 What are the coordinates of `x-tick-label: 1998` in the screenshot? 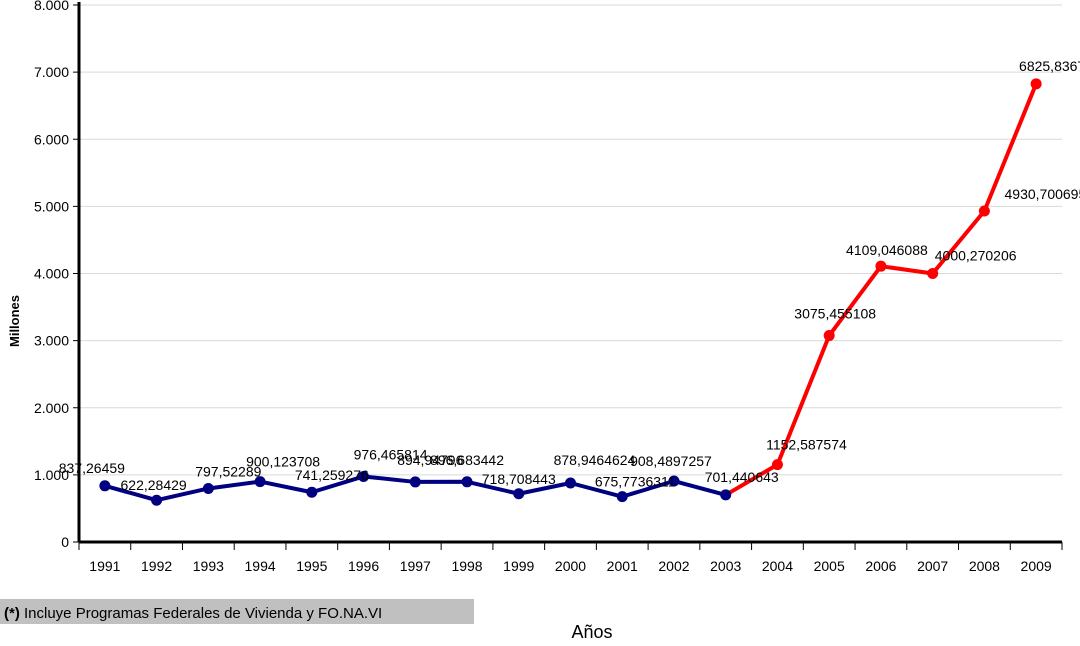 It's located at (466, 566).